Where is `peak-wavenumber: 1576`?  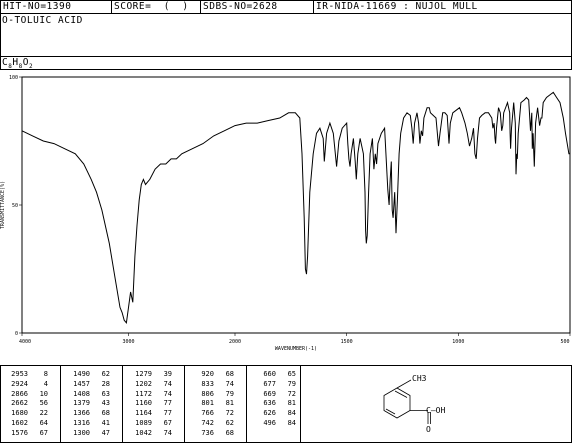 peak-wavenumber: 1576 is located at coordinates (19, 432).